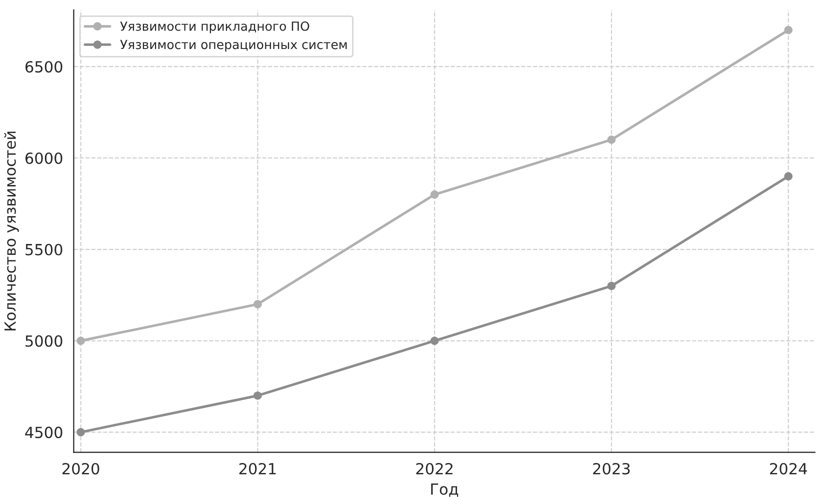 This screenshot has height=497, width=819. Describe the element at coordinates (611, 468) in the screenshot. I see `x-tick-label: 2023` at that location.